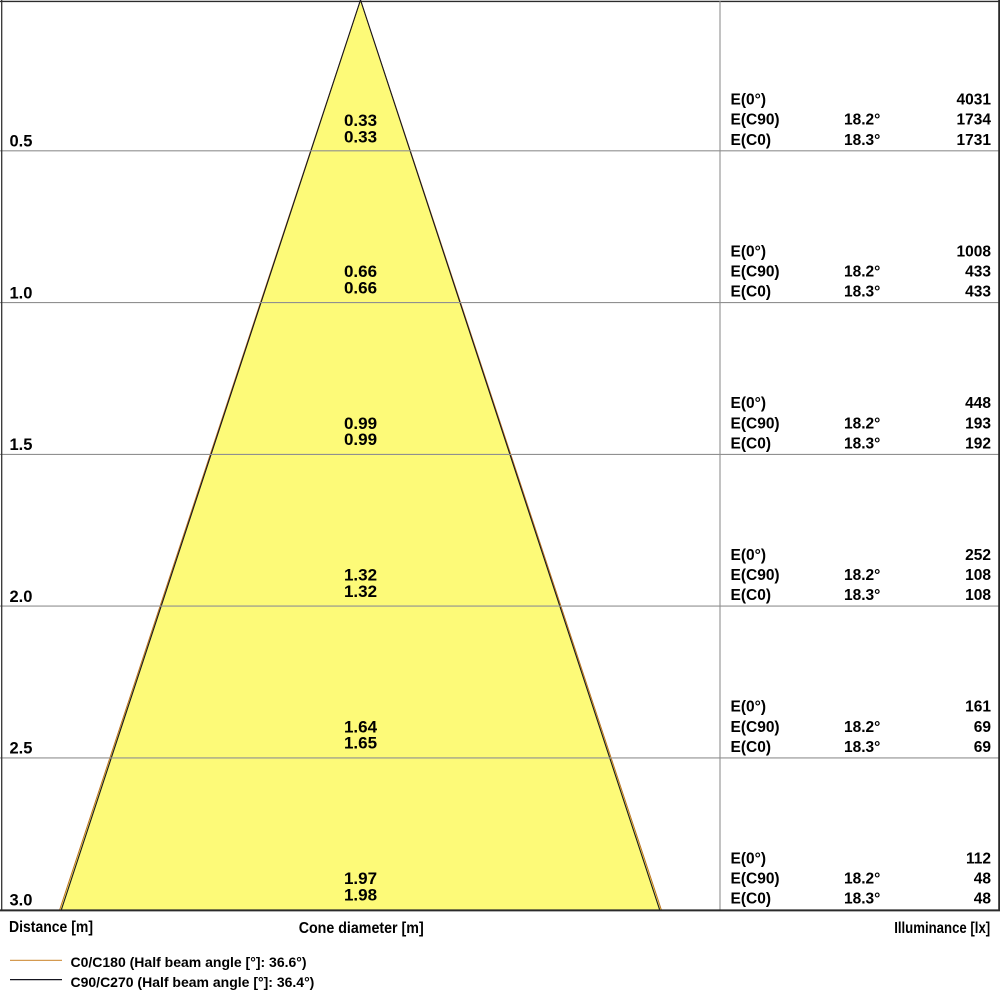  What do you see at coordinates (21, 445) in the screenshot?
I see `svg-text: 1.5` at bounding box center [21, 445].